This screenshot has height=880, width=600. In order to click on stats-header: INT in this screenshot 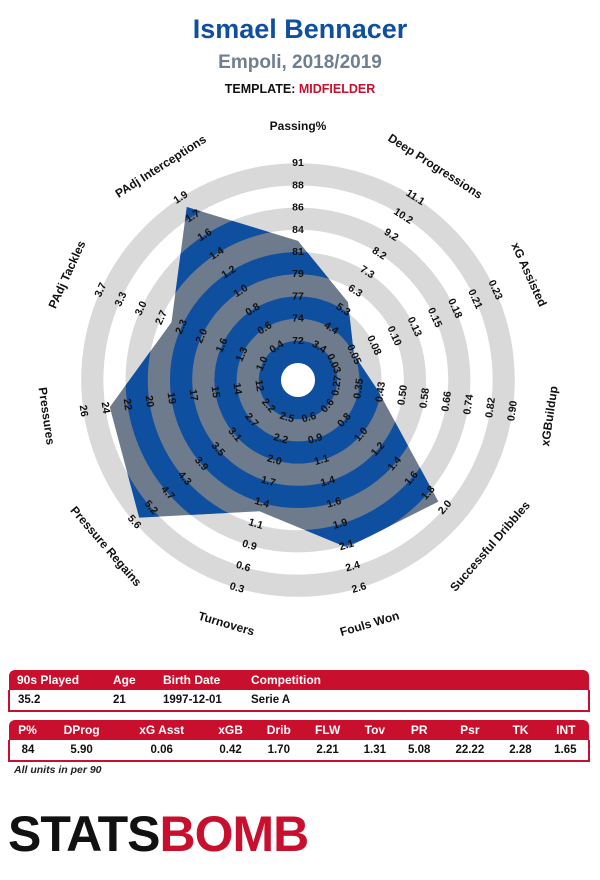, I will do `click(565, 730)`.